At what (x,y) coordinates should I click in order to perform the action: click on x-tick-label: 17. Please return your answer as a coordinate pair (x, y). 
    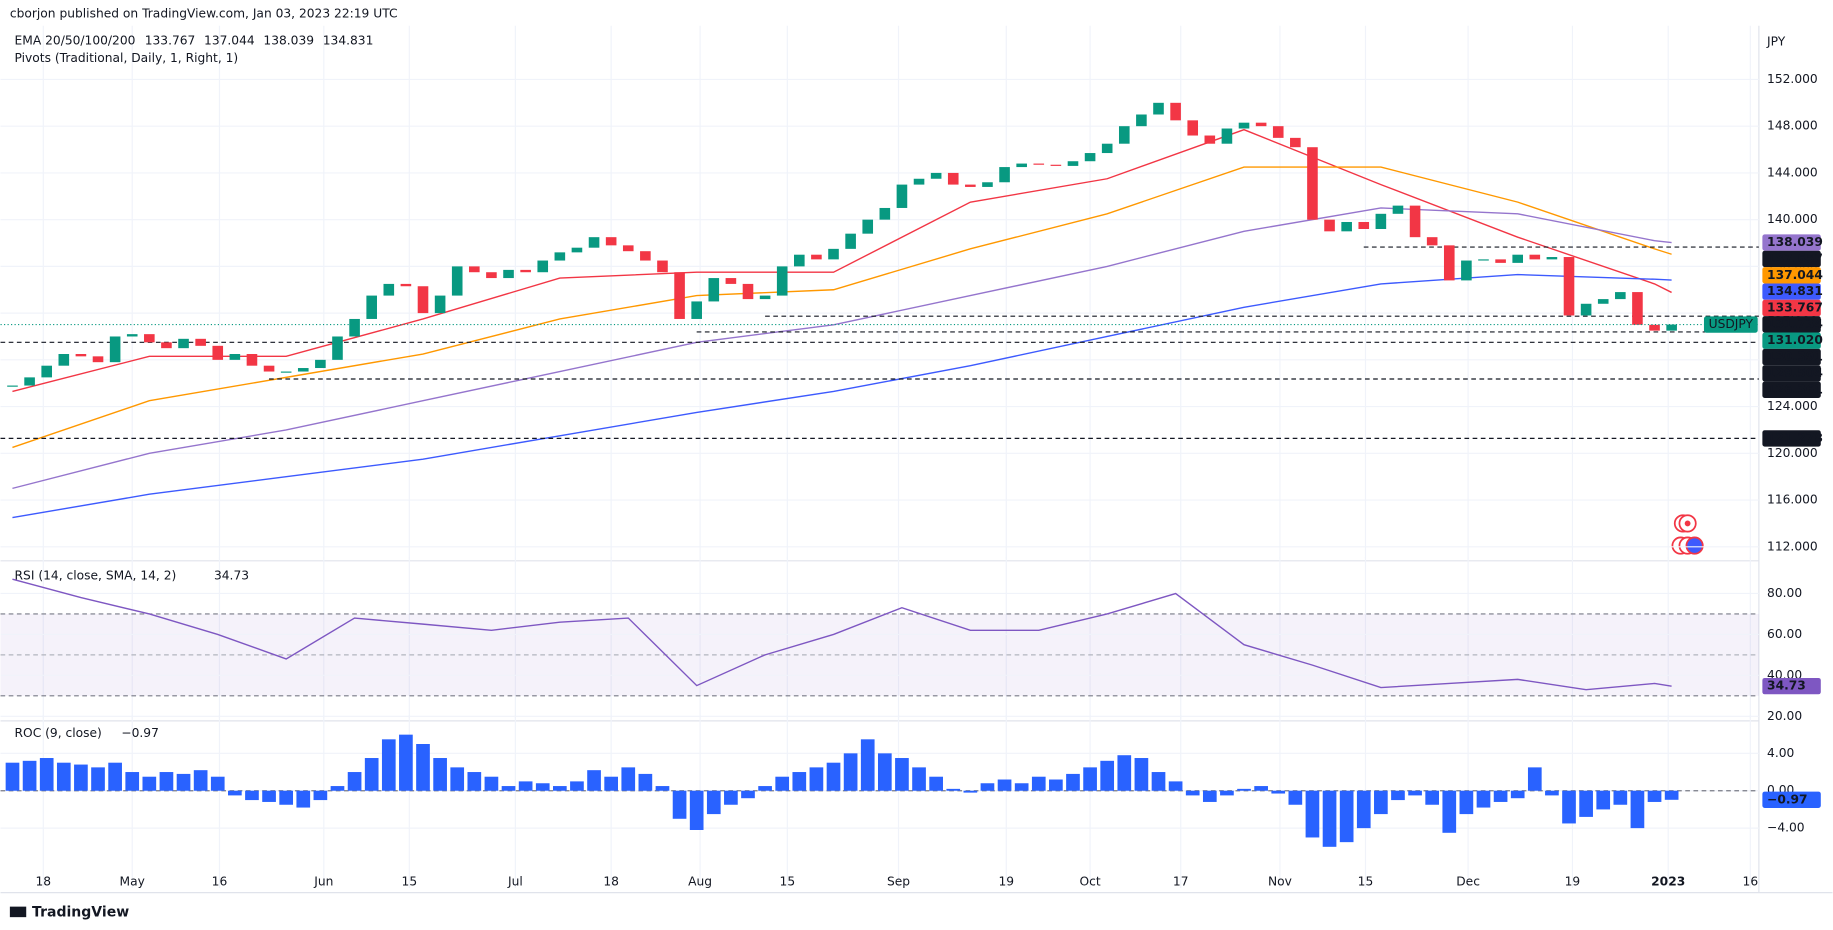
    Looking at the image, I should click on (1181, 882).